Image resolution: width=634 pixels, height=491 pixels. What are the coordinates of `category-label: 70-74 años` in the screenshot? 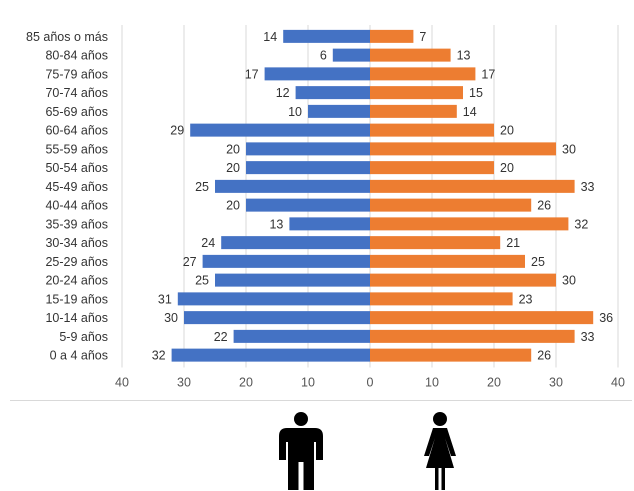 It's located at (76, 93).